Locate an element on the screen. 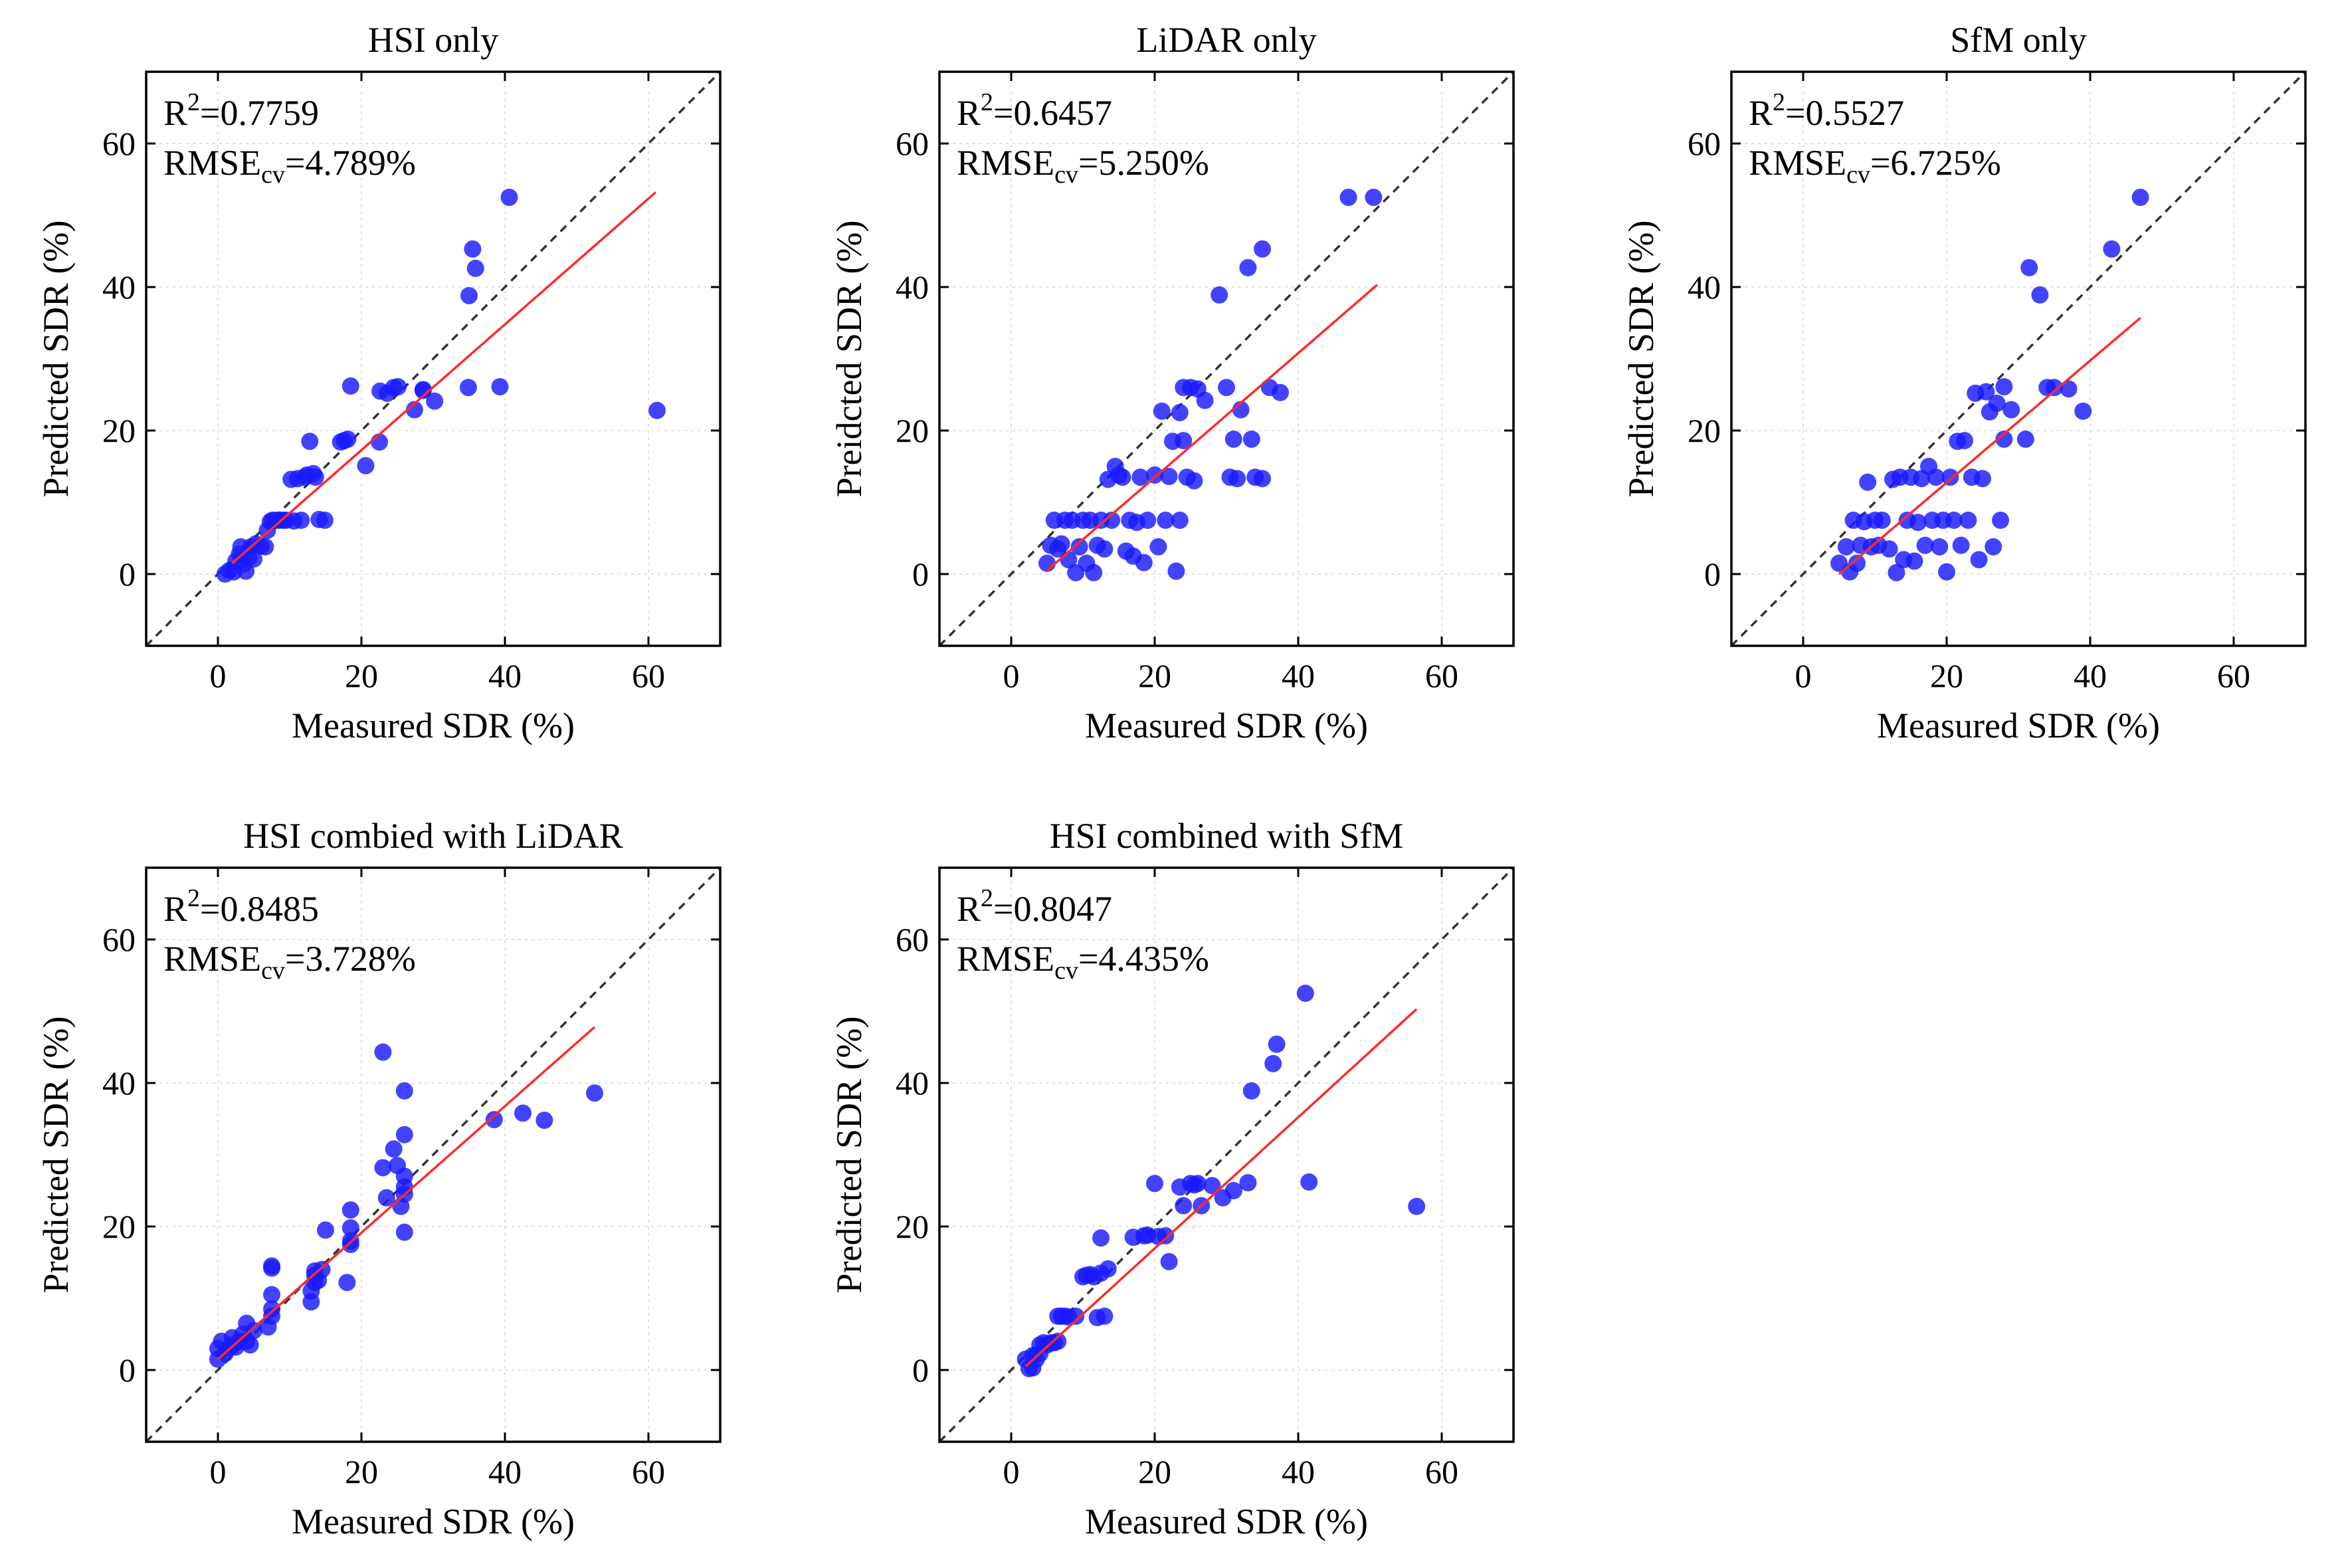  rmse-annotation: RMSEcv=5.250% is located at coordinates (1083, 166).